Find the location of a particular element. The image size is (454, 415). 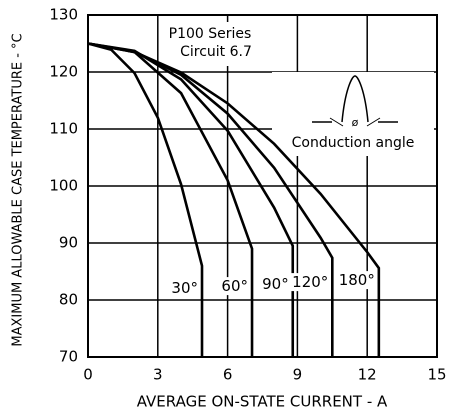

y-tick-label: 110 is located at coordinates (63, 129).